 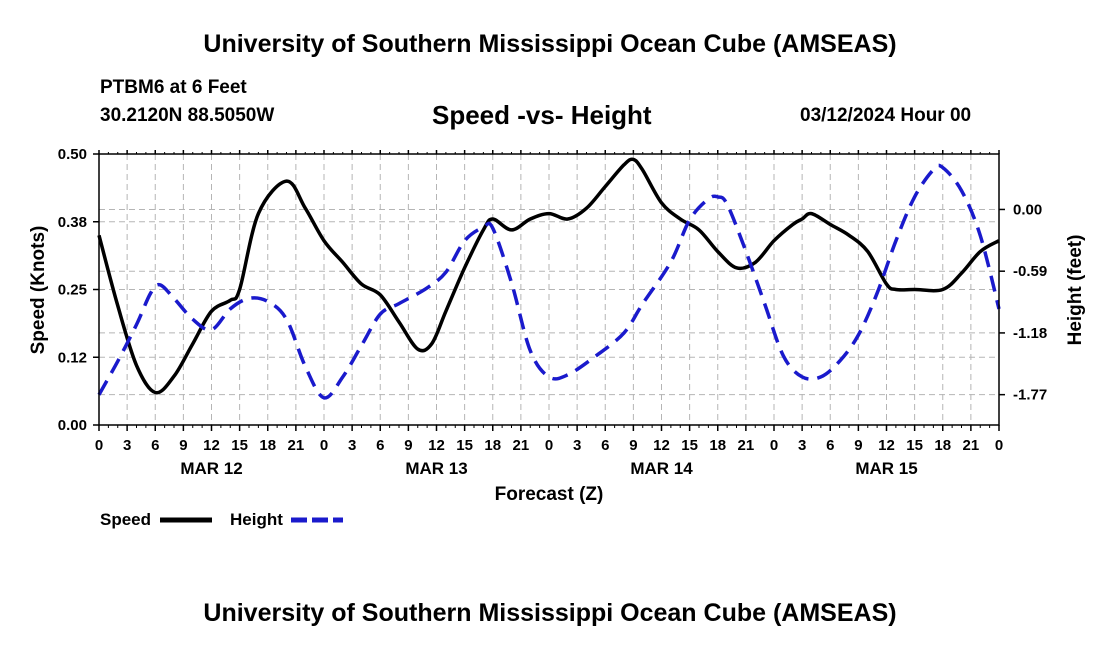 I want to click on legend-label-height: Height, so click(x=256, y=519).